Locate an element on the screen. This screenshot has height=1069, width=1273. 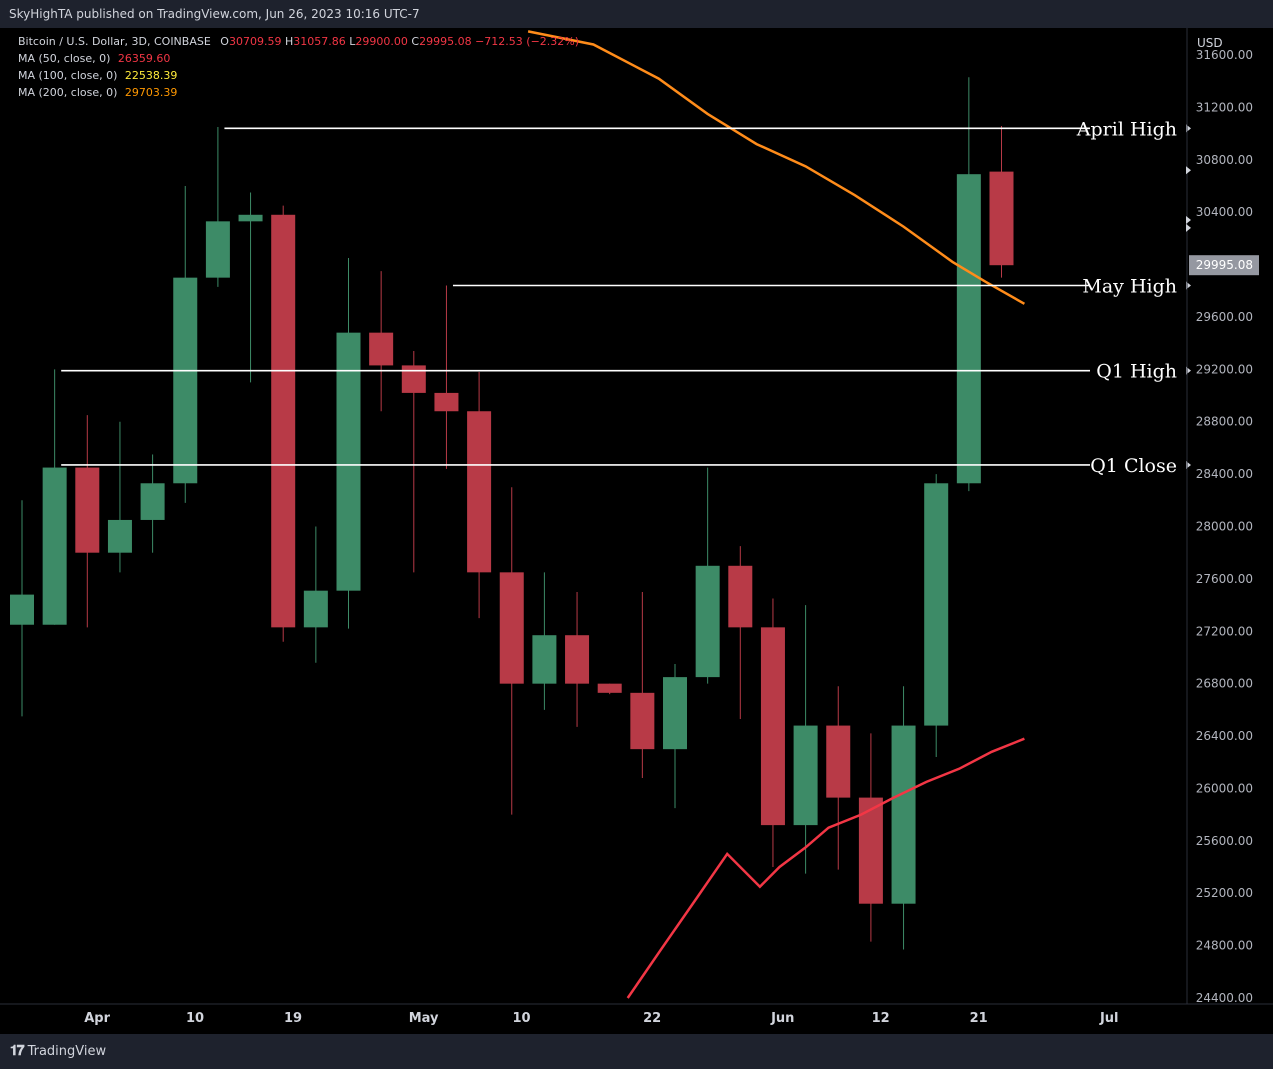
x-tick-label: 19 is located at coordinates (293, 1018).